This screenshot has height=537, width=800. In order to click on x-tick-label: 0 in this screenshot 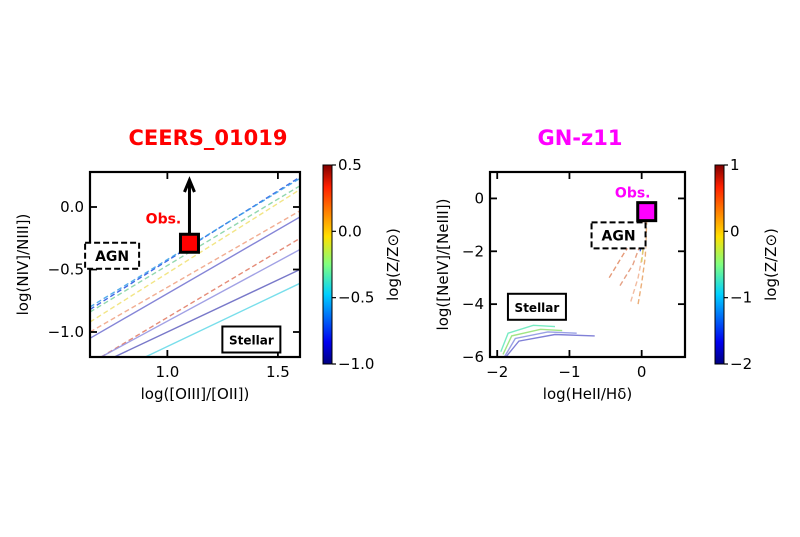, I will do `click(642, 372)`.